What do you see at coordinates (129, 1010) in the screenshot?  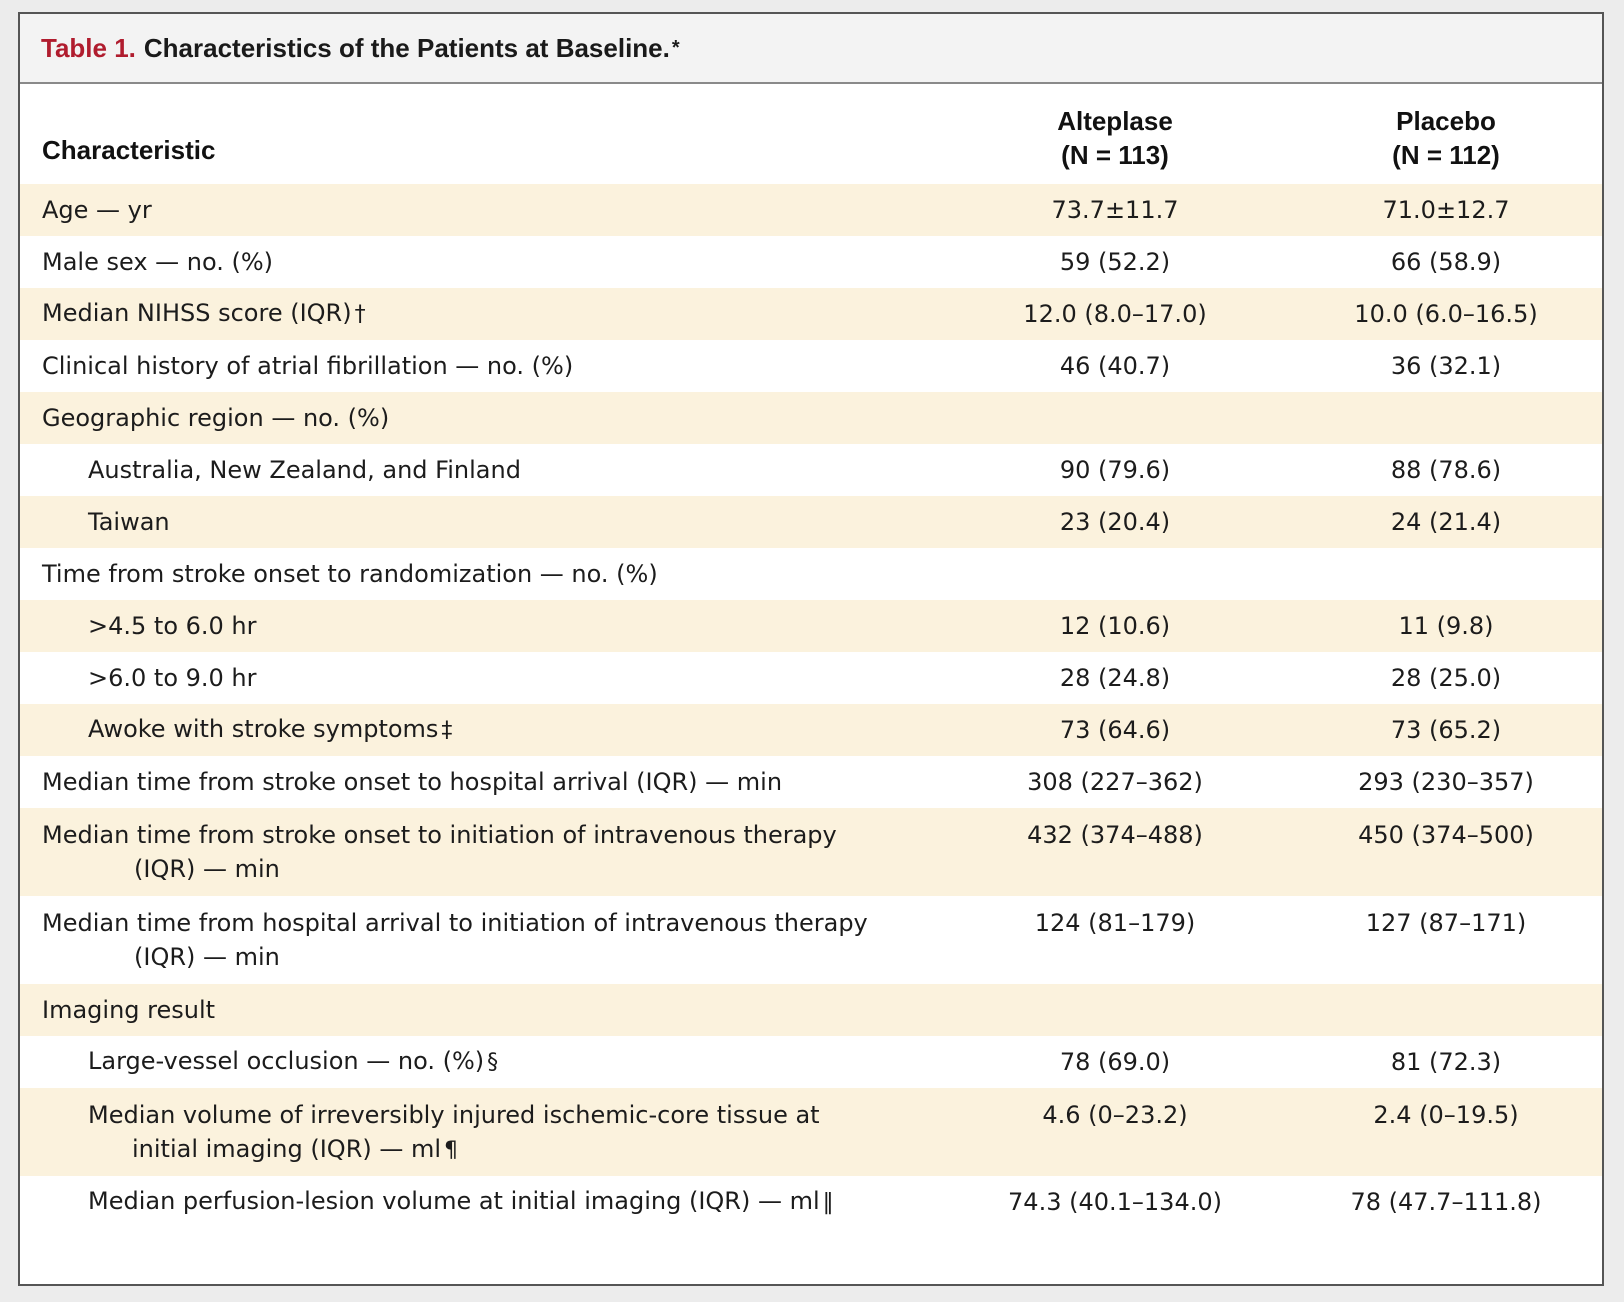 I see `characteristic-label: Imaging result` at bounding box center [129, 1010].